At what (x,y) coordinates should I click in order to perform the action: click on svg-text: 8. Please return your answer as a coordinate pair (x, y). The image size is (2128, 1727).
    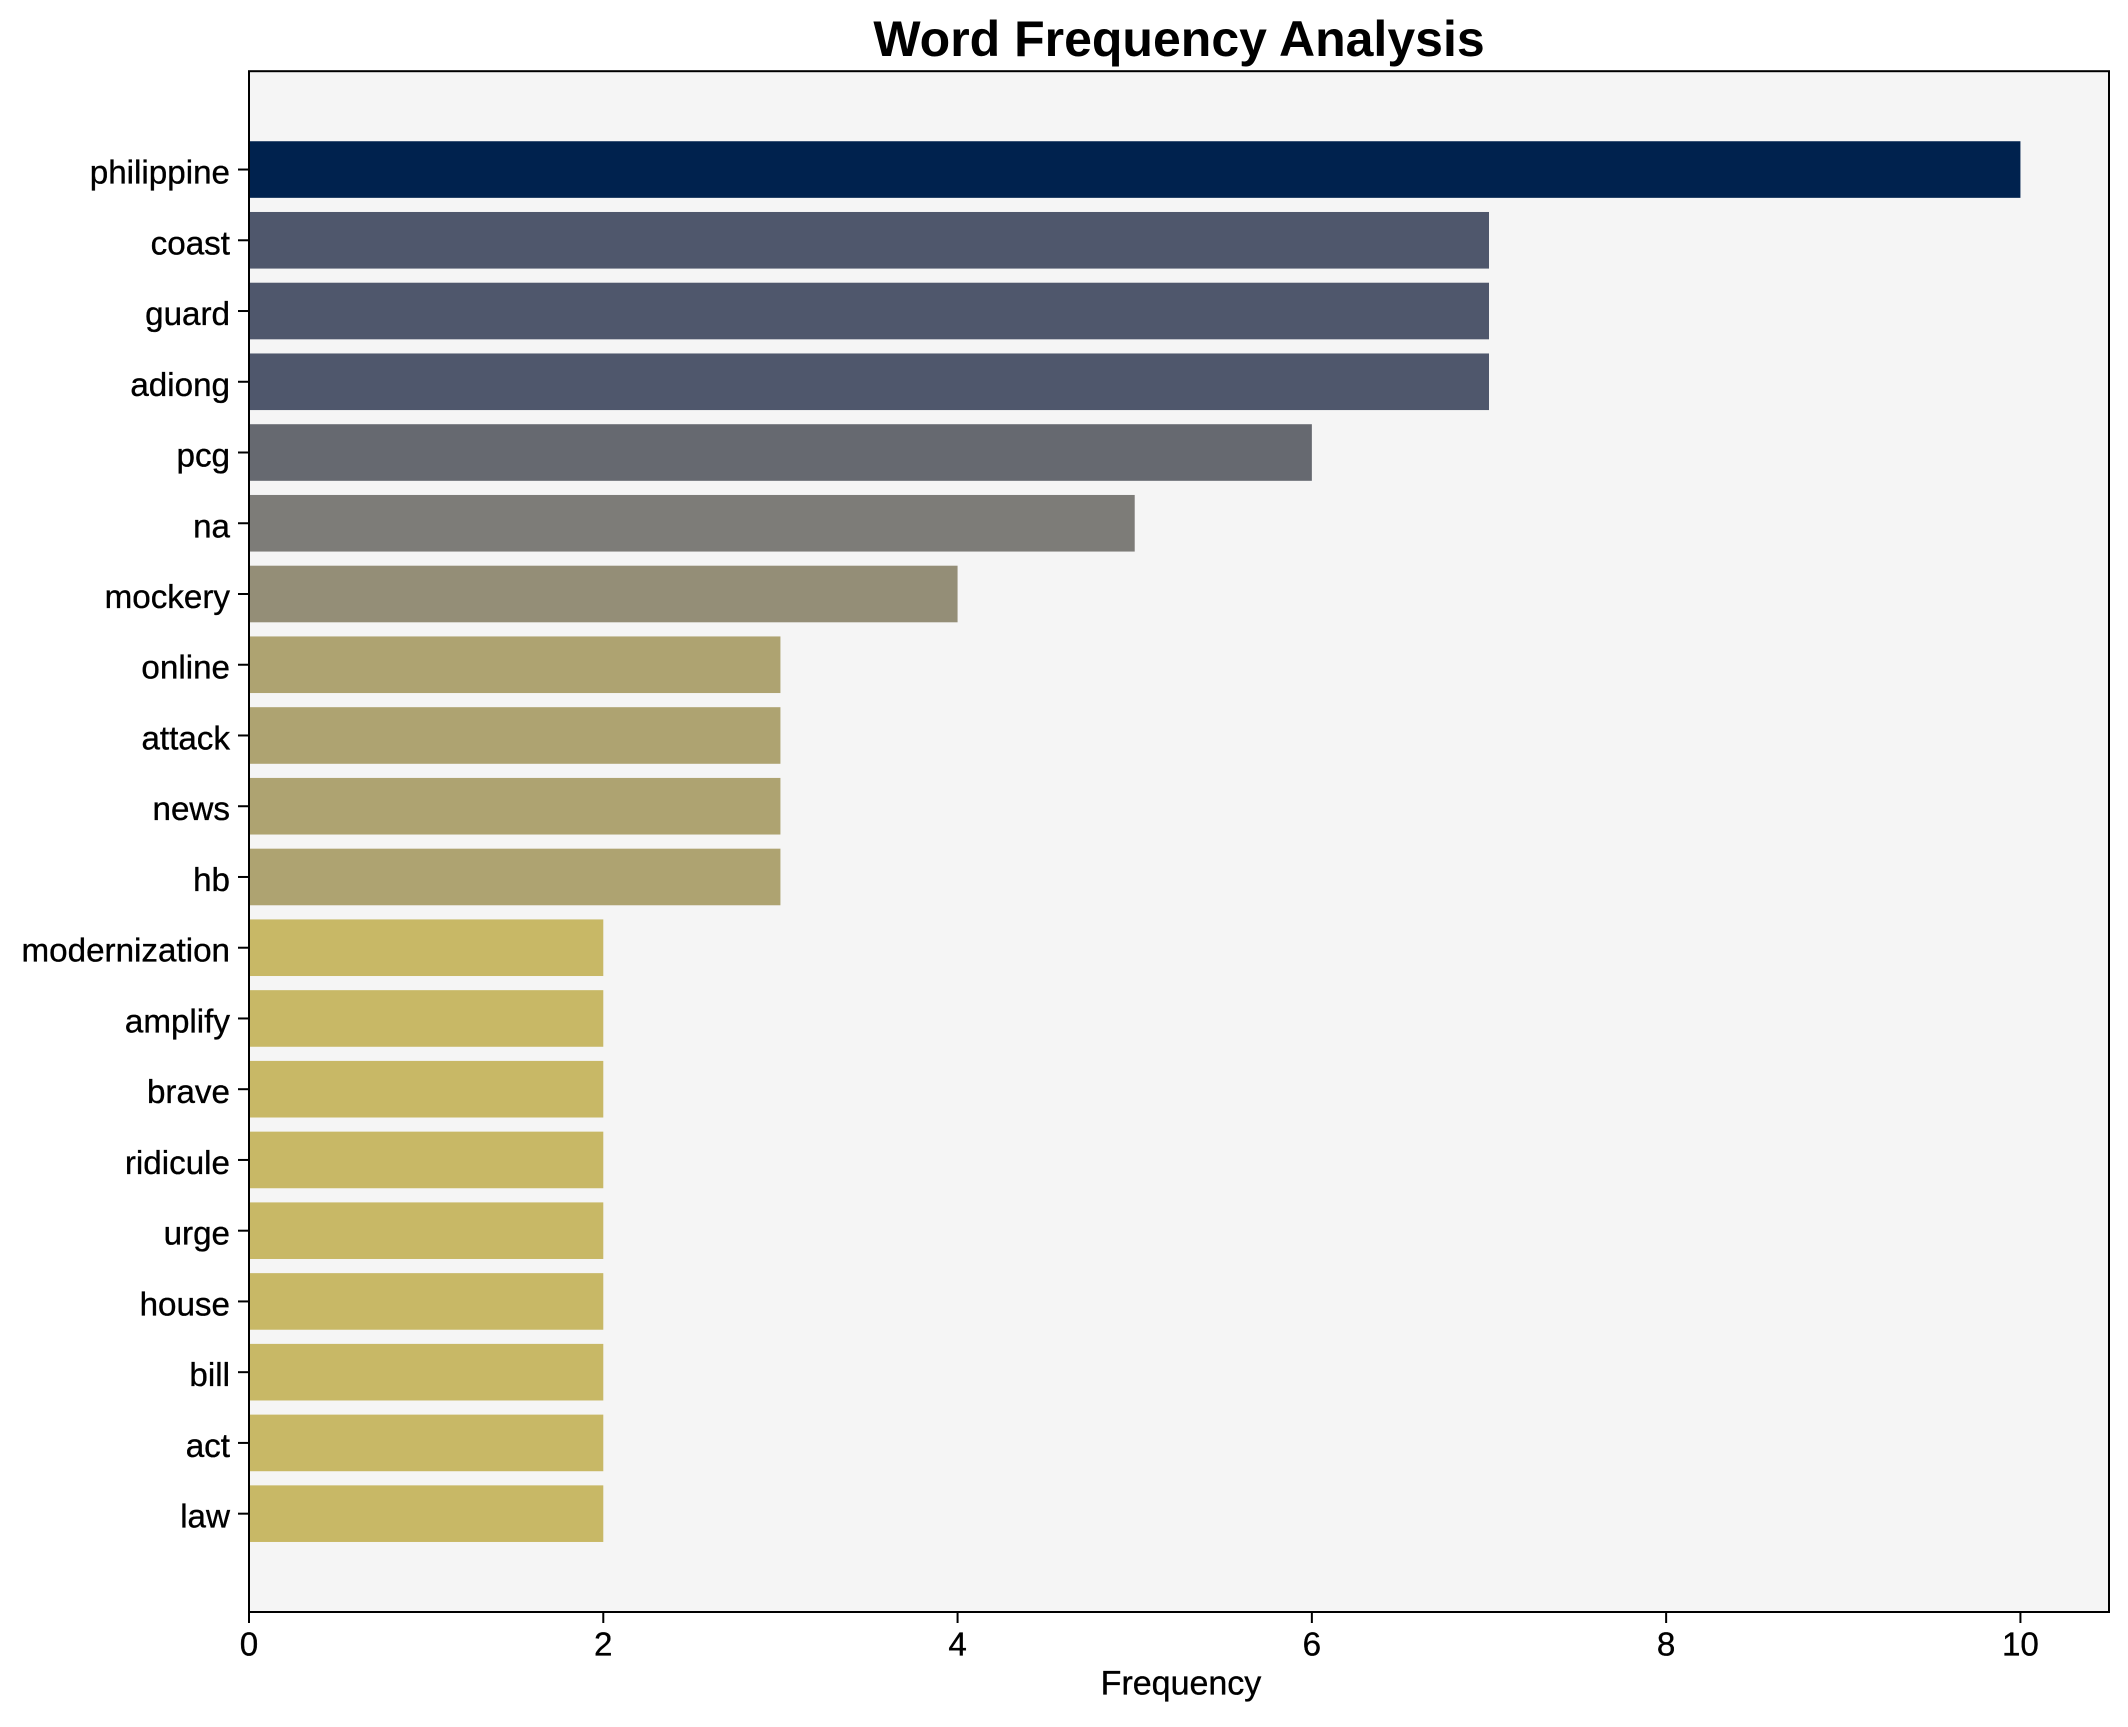
    Looking at the image, I should click on (1666, 1645).